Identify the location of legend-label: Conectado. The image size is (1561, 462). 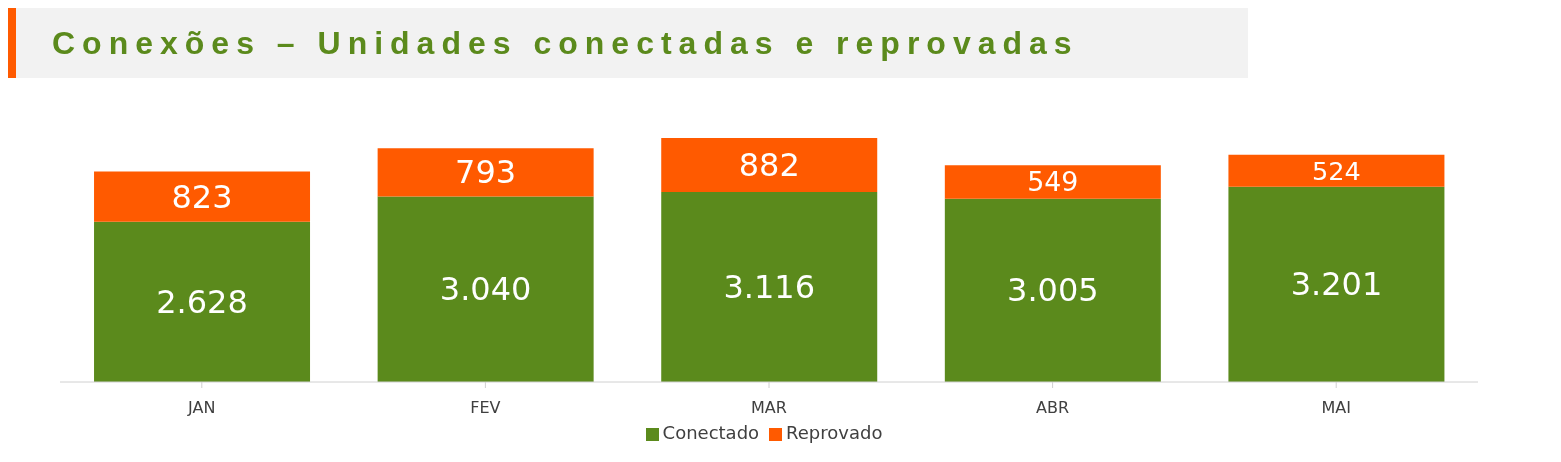
(711, 432).